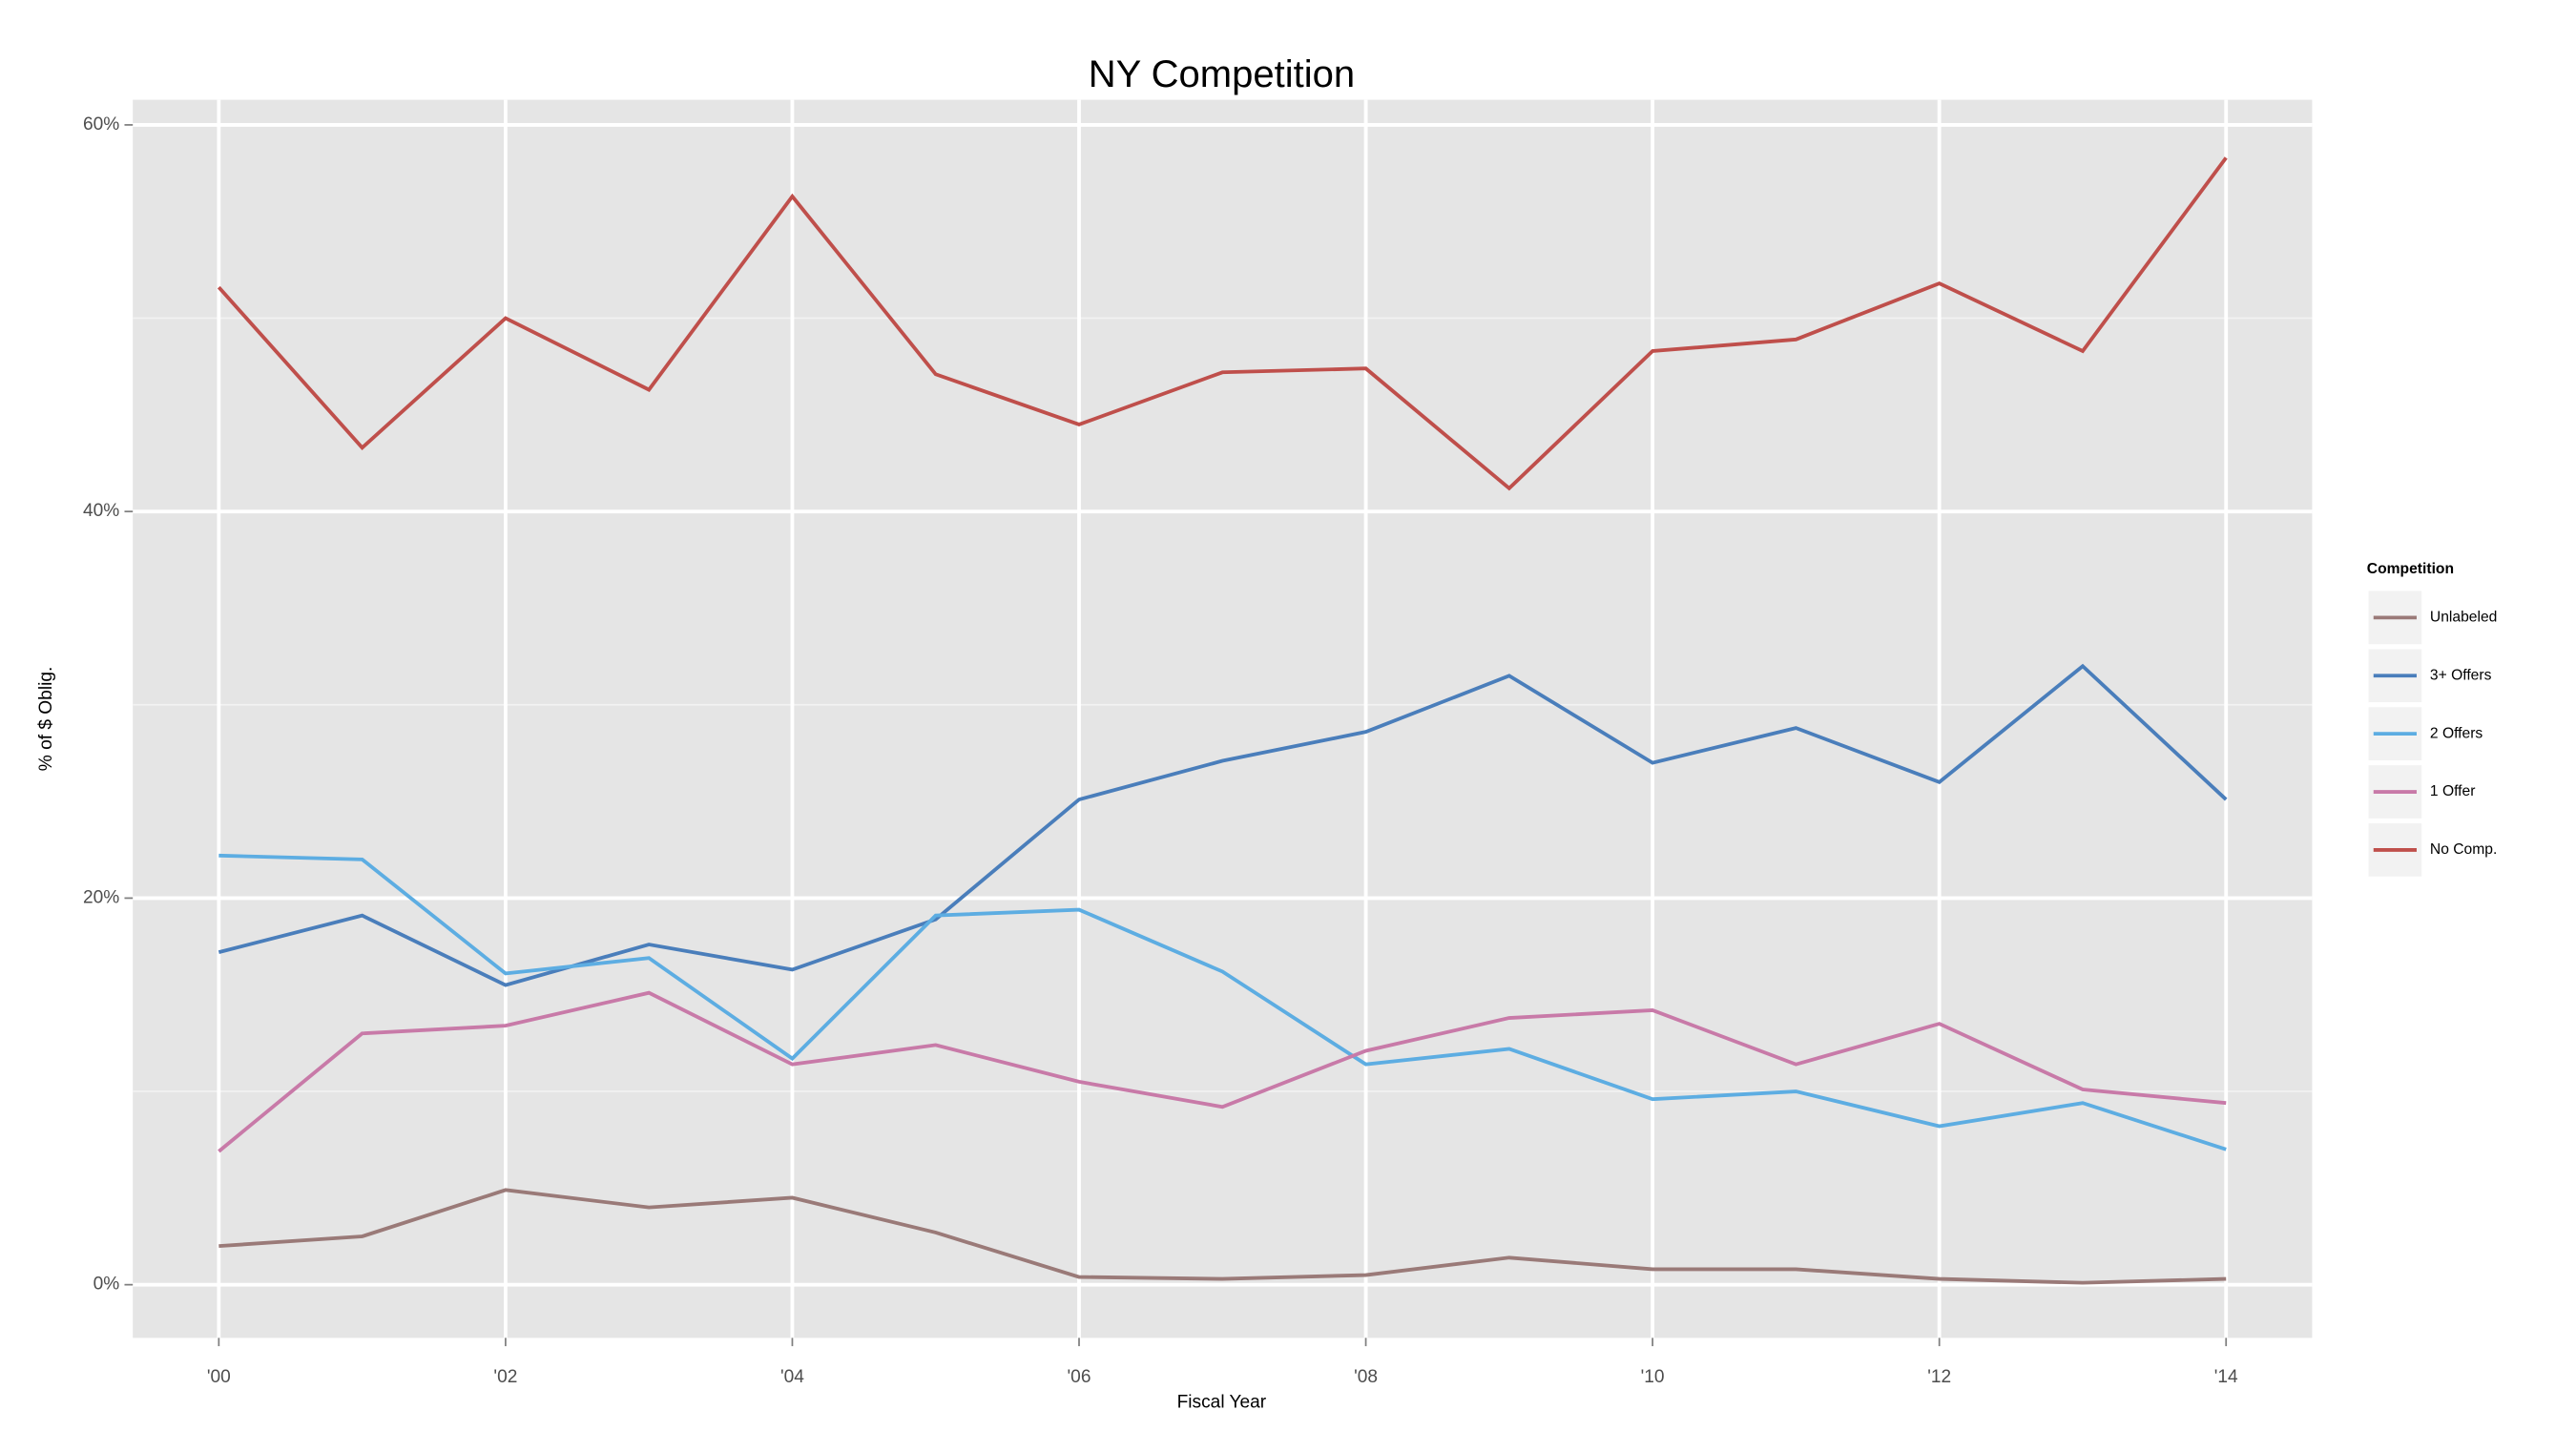  I want to click on legend-label: 1 Offer, so click(2453, 791).